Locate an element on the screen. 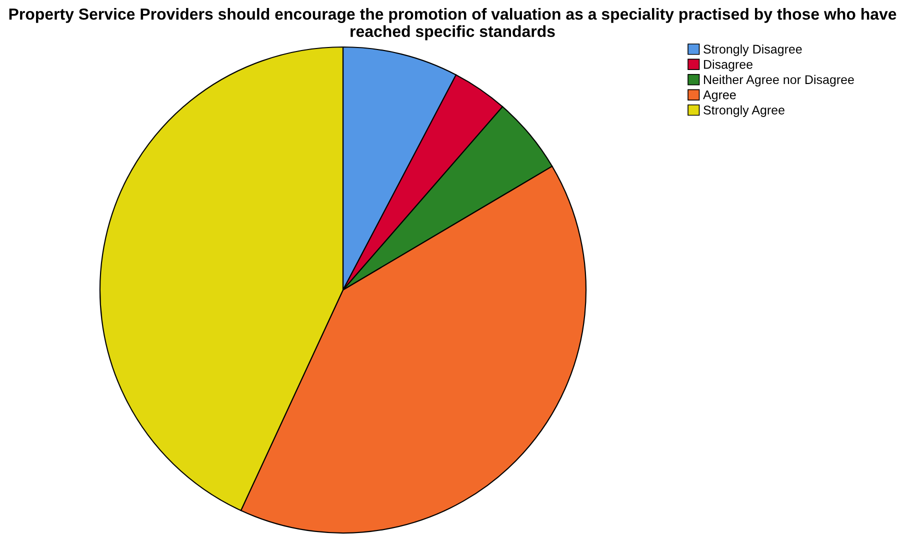  chart-title: Property Service Providers should encourage the promotion of valuation as a speciality practised by those who have reached specific standards is located at coordinates (452, 24).